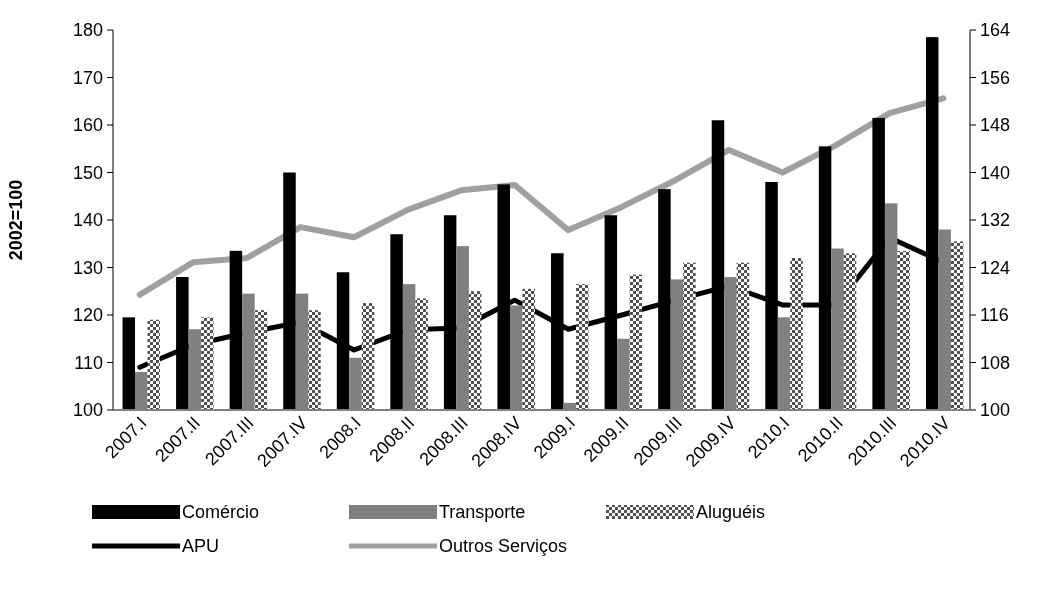  I want to click on legend-label: APU, so click(201, 546).